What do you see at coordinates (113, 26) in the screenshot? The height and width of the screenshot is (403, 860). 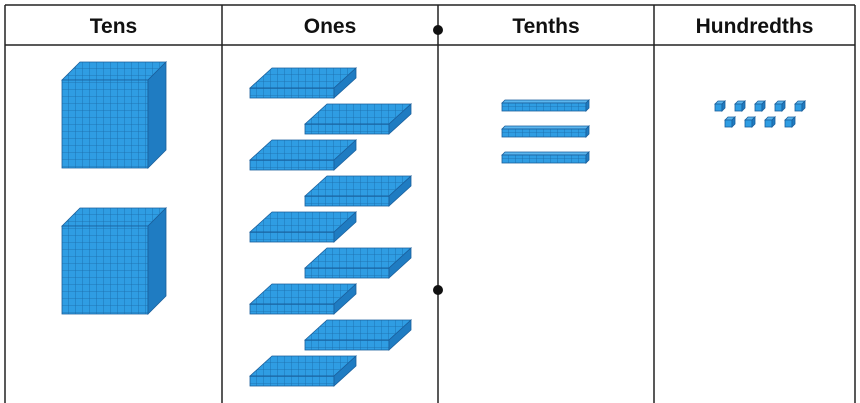 I see `column-header: Tens` at bounding box center [113, 26].